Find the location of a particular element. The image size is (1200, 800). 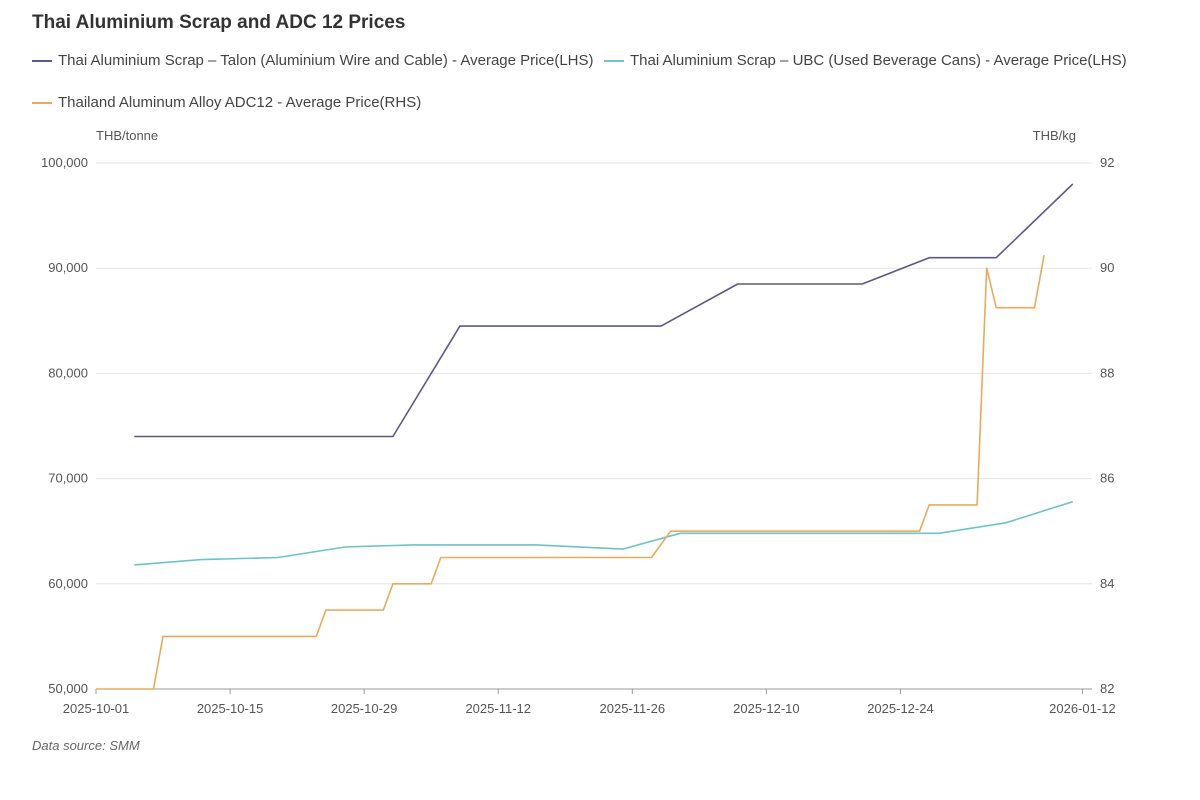

y-left-tick-label: 90,000 is located at coordinates (68, 267).